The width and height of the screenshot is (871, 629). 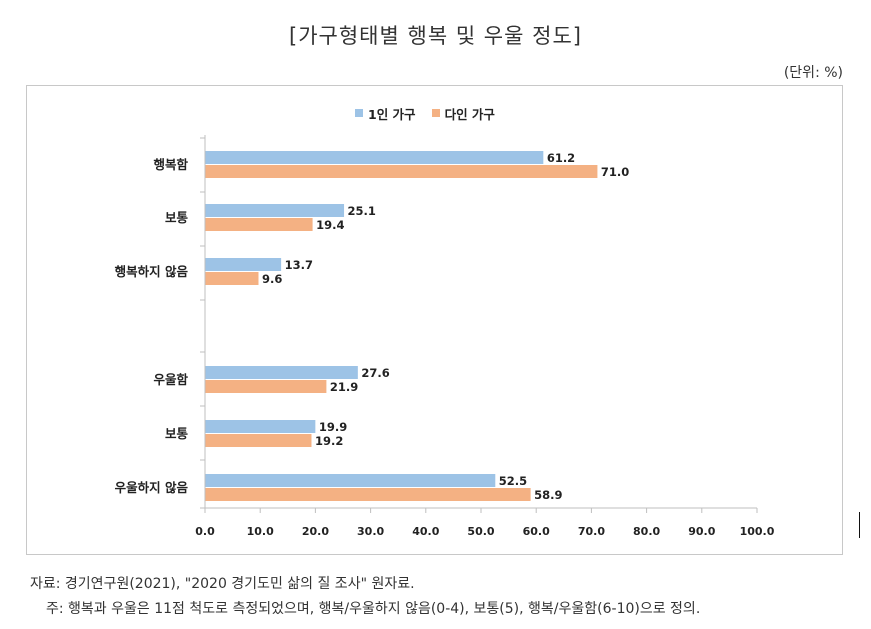 What do you see at coordinates (425, 531) in the screenshot?
I see `x-tick-label: 40.0` at bounding box center [425, 531].